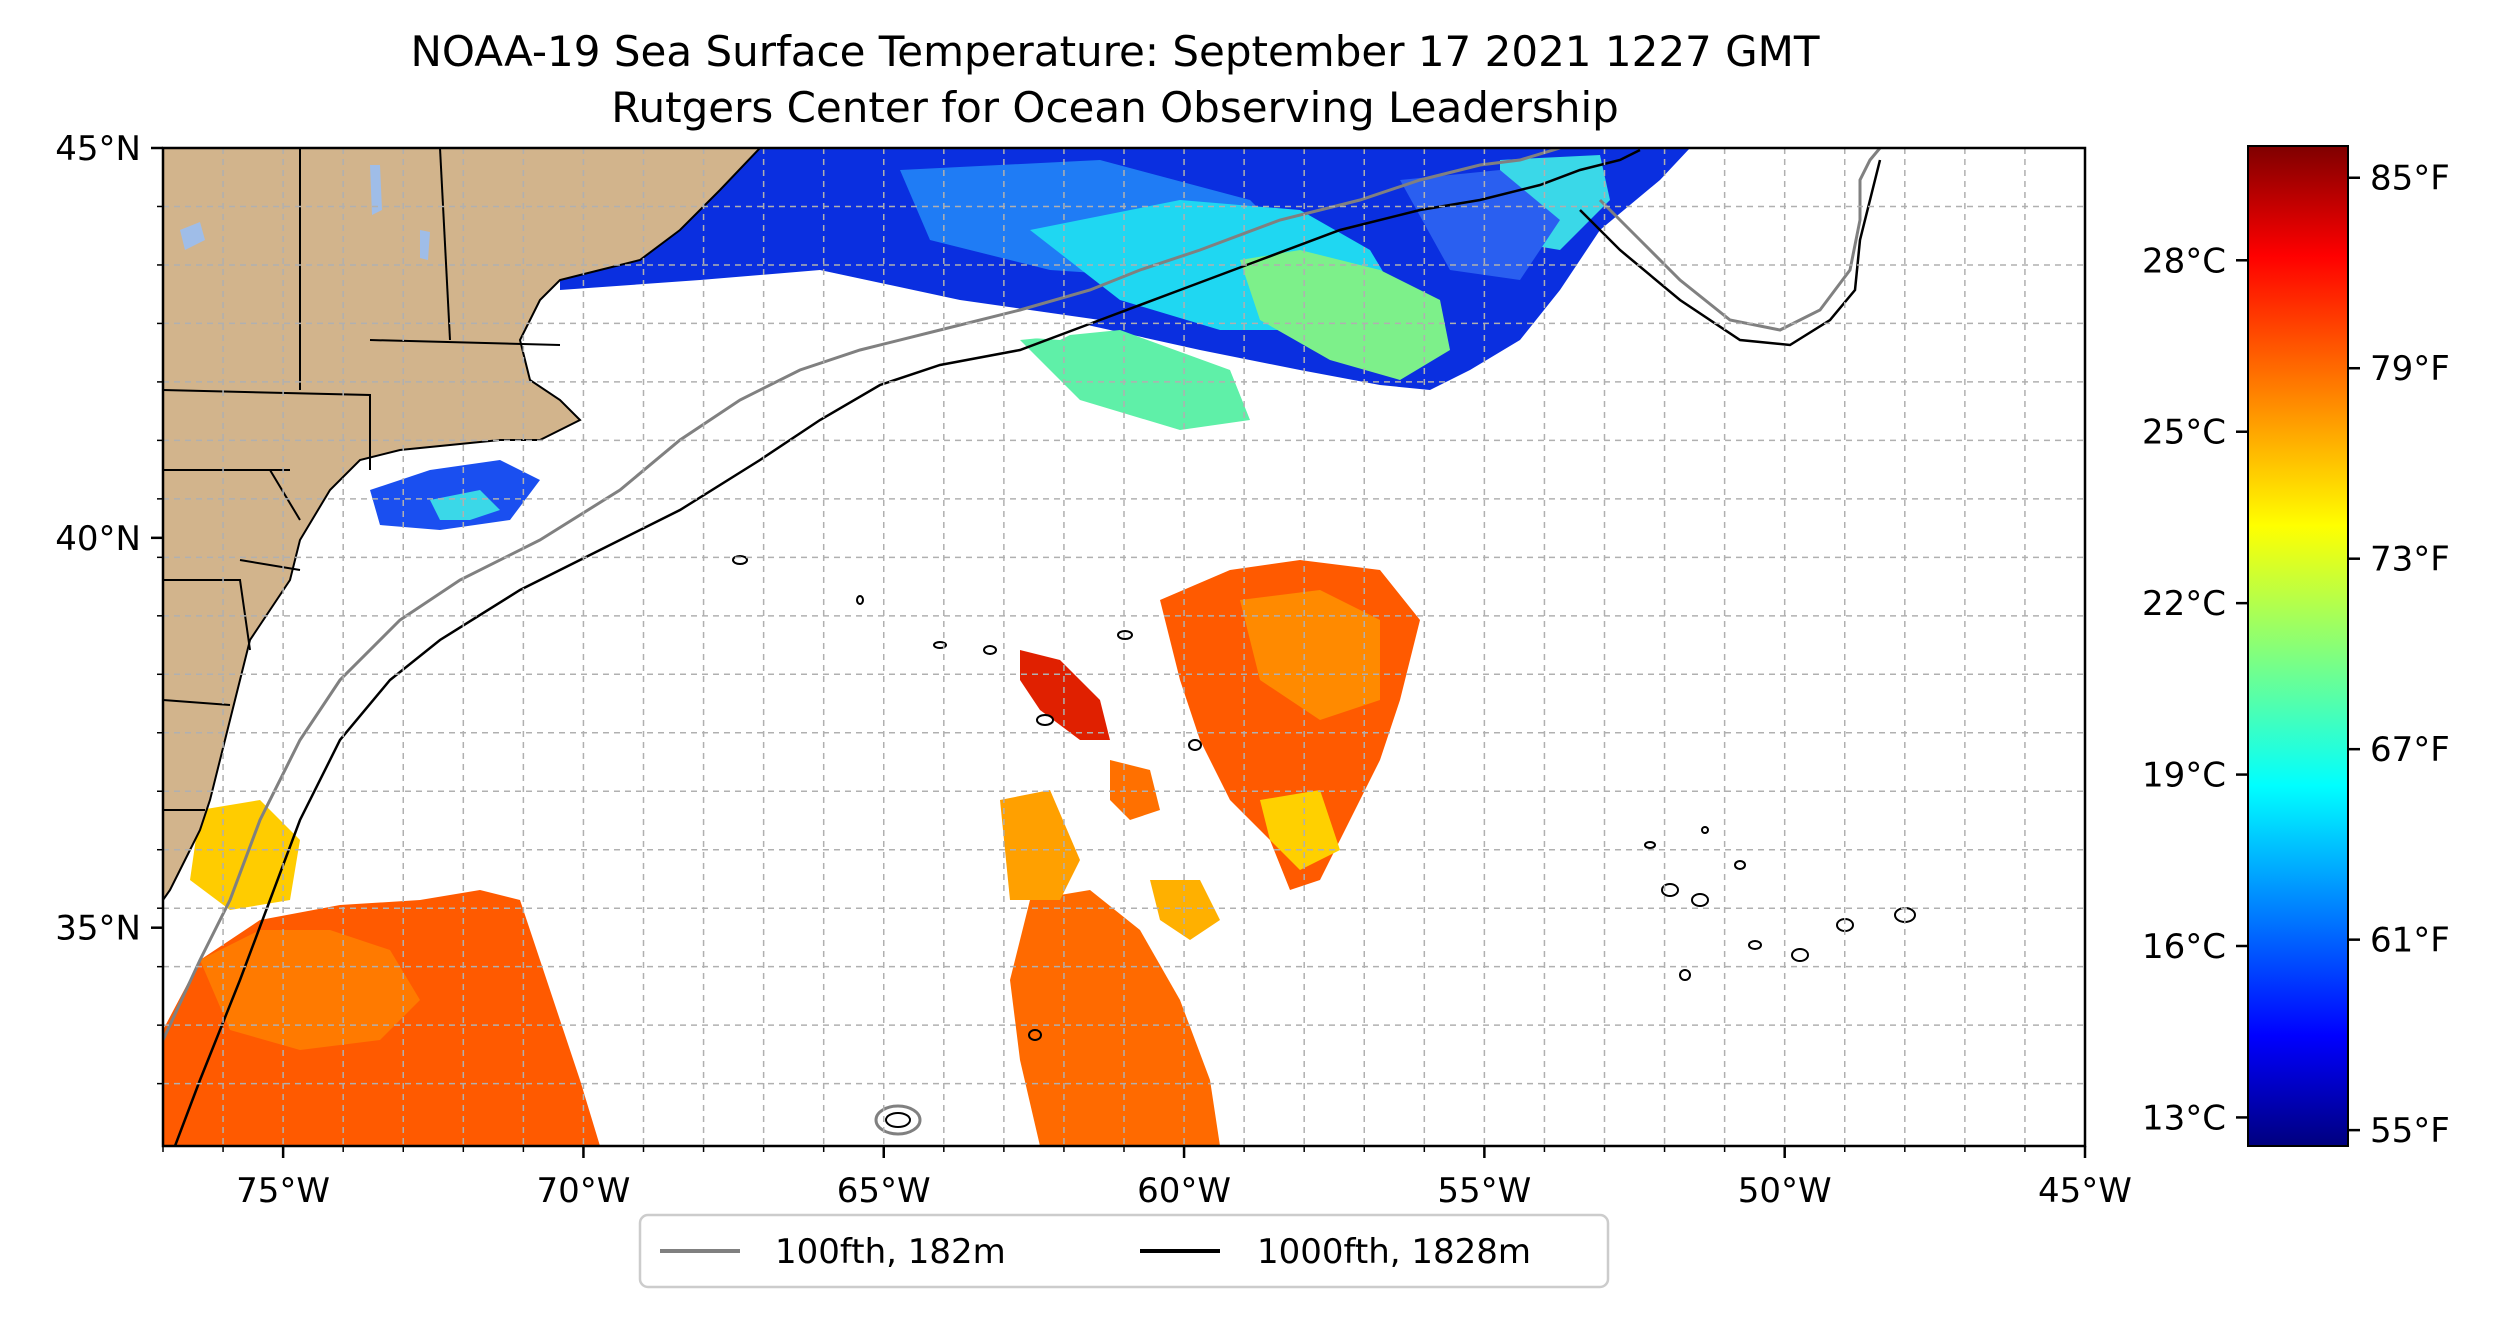 Image resolution: width=2502 pixels, height=1318 pixels. I want to click on lon-tick-label: 45°W, so click(2085, 1191).